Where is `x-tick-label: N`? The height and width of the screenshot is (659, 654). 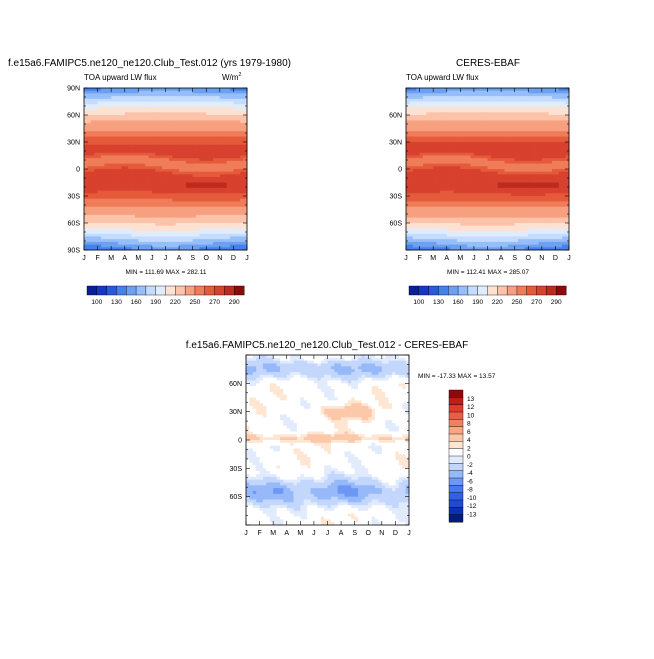 x-tick-label: N is located at coordinates (219, 258).